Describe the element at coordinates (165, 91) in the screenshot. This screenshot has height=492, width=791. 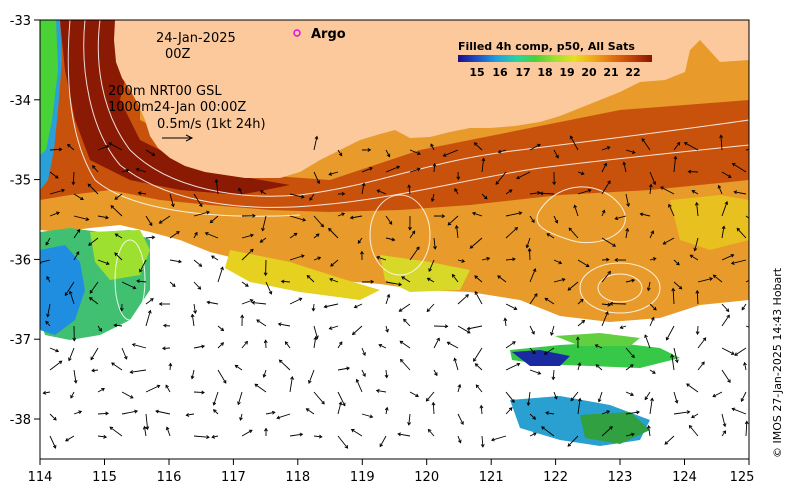
I see `model-label: 200m NRT00 GSL` at that location.